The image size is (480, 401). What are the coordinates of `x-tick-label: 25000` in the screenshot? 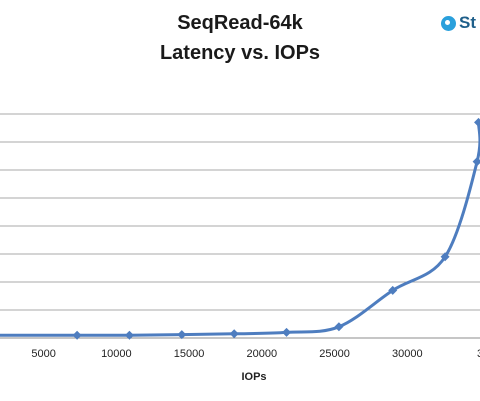 It's located at (334, 354).